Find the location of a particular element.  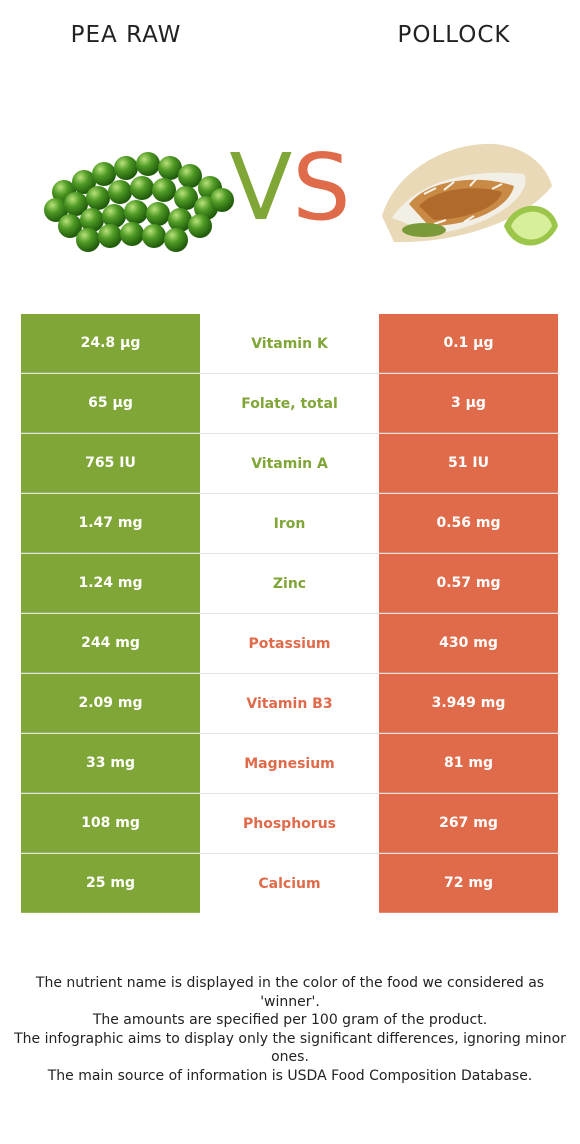

table-row: 1.24 mg Zinc 0.57 mg is located at coordinates (289, 584).